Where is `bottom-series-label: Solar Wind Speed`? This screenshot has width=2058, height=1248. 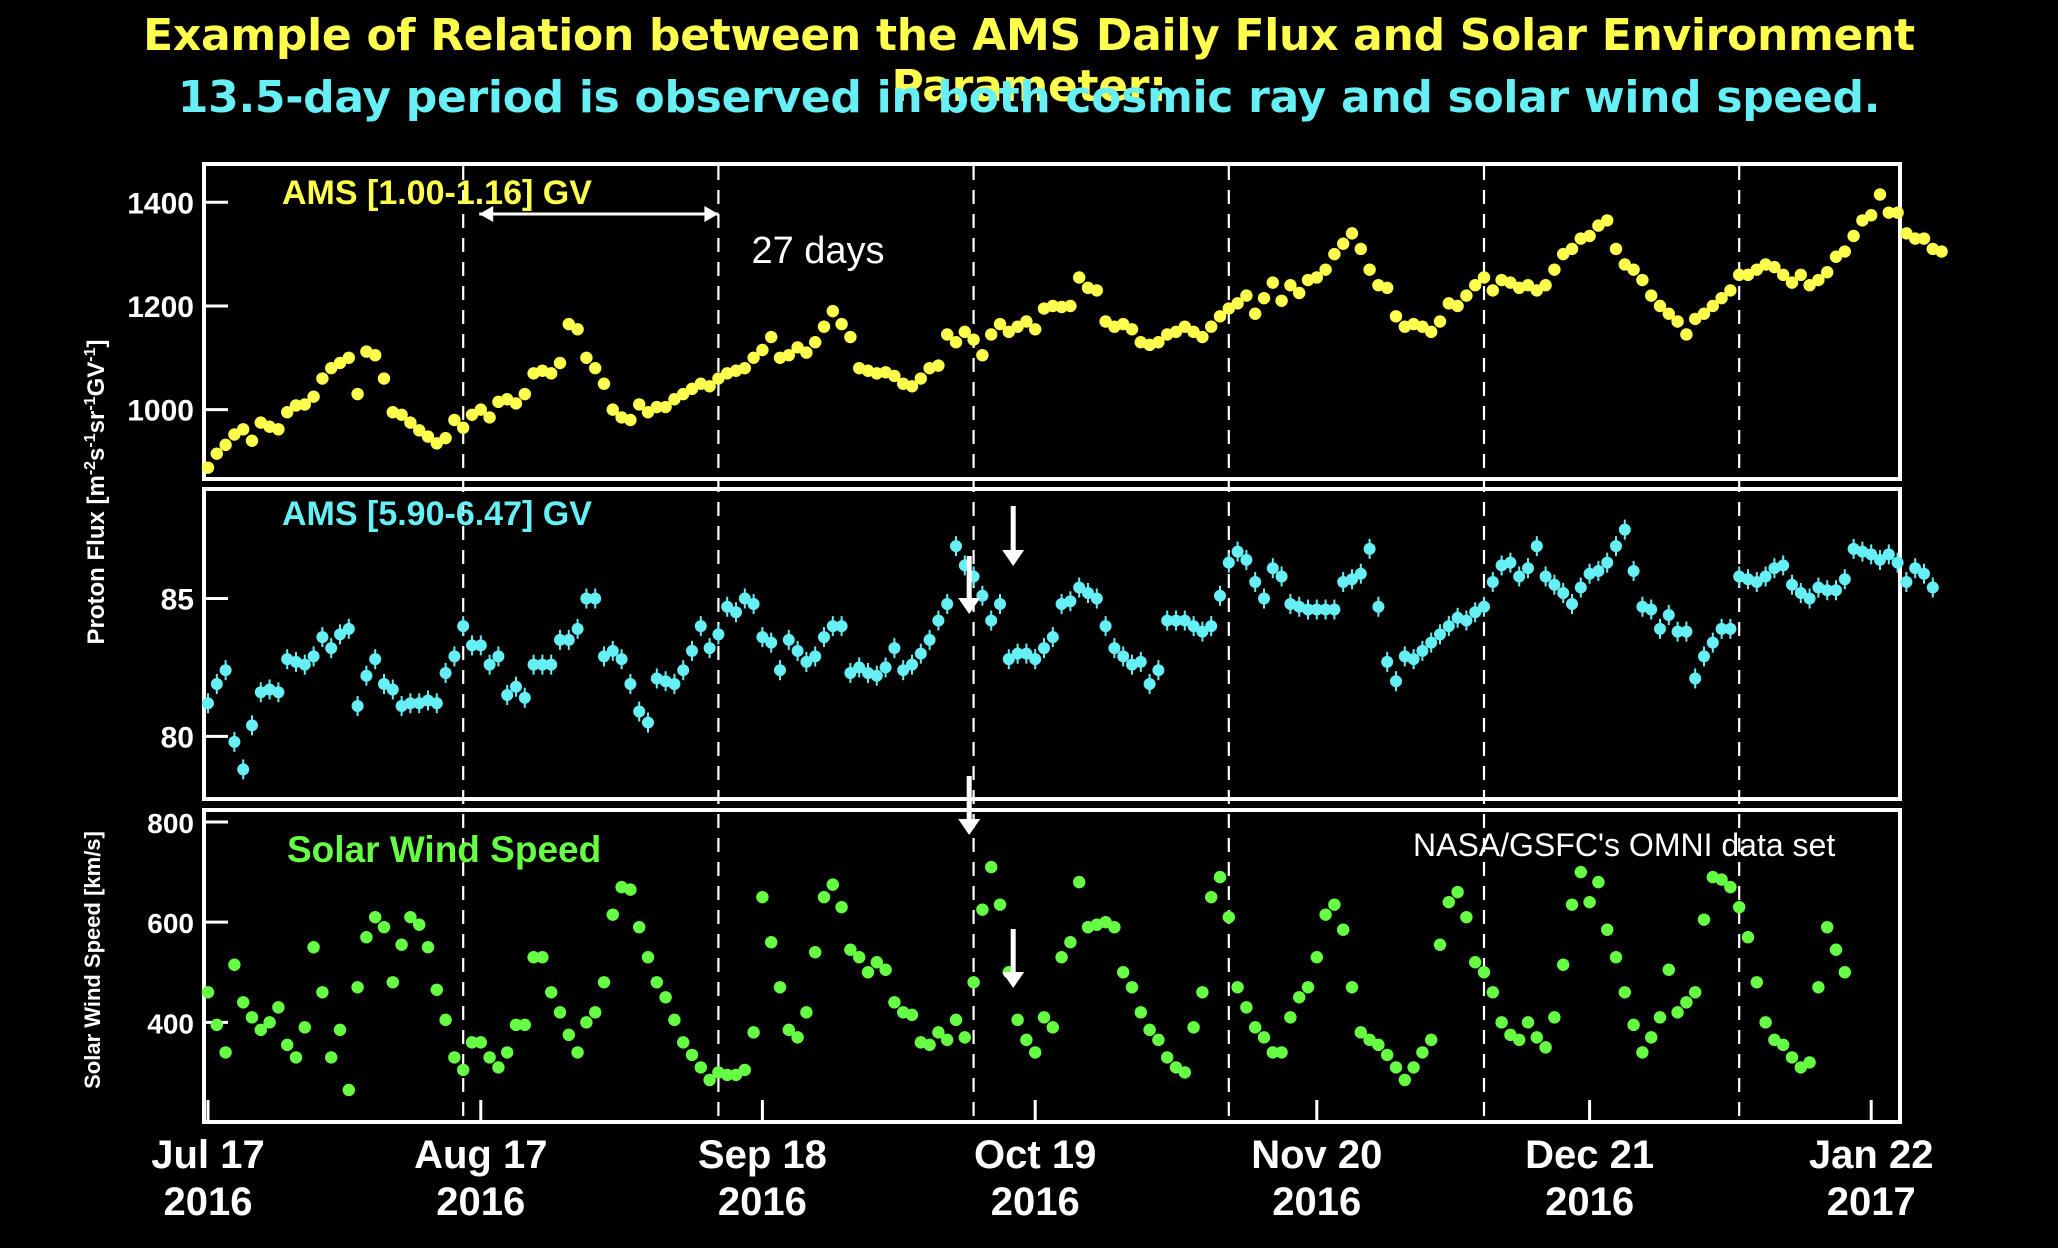
bottom-series-label: Solar Wind Speed is located at coordinates (444, 849).